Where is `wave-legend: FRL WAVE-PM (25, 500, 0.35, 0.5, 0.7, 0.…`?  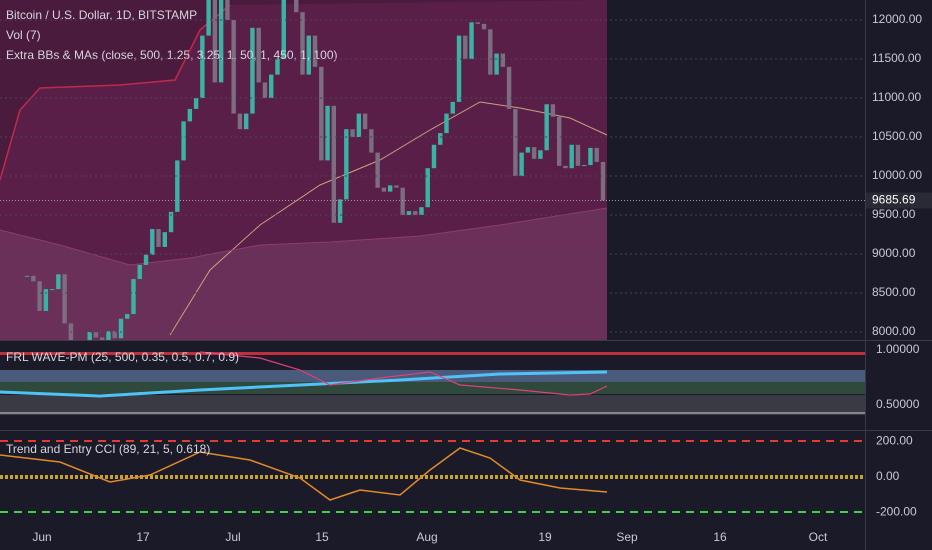
wave-legend: FRL WAVE-PM (25, 500, 0.35, 0.5, 0.7, 0.… is located at coordinates (122, 357).